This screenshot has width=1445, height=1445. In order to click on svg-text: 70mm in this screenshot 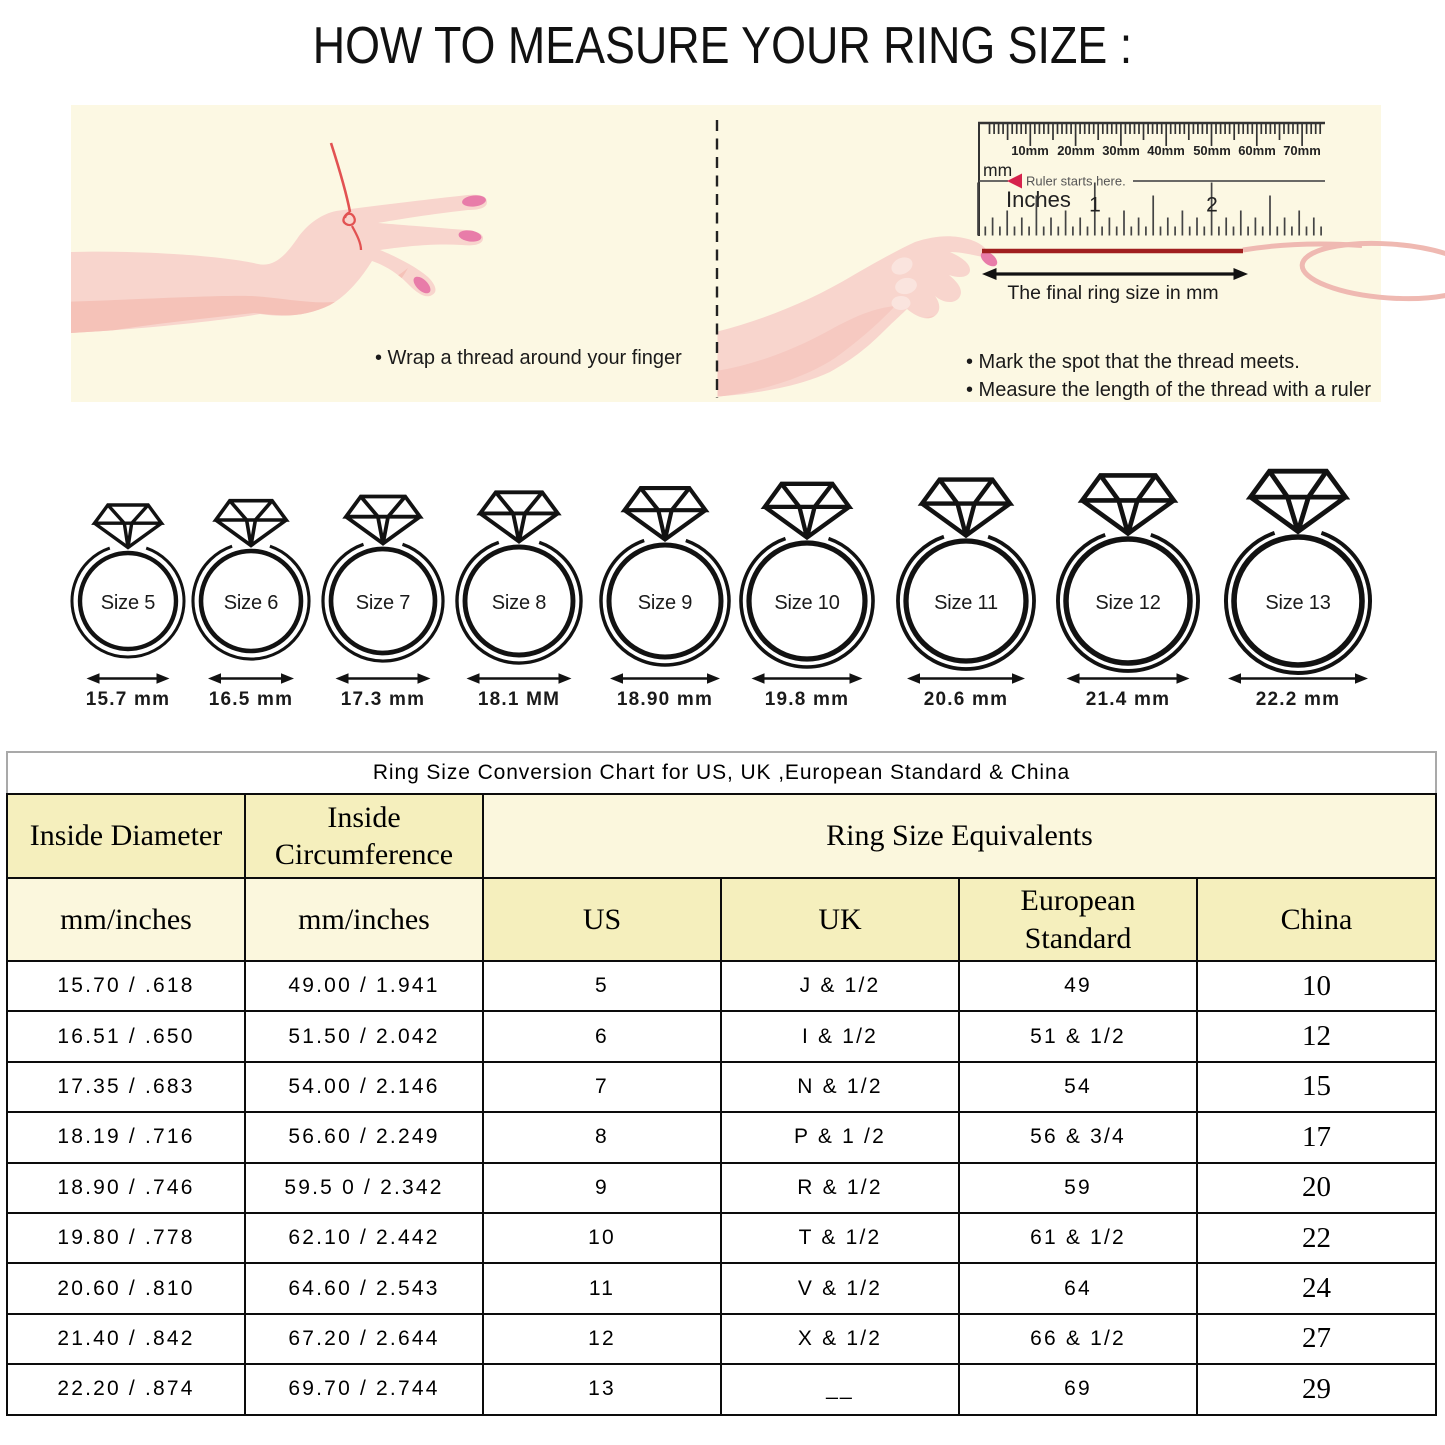, I will do `click(1302, 150)`.